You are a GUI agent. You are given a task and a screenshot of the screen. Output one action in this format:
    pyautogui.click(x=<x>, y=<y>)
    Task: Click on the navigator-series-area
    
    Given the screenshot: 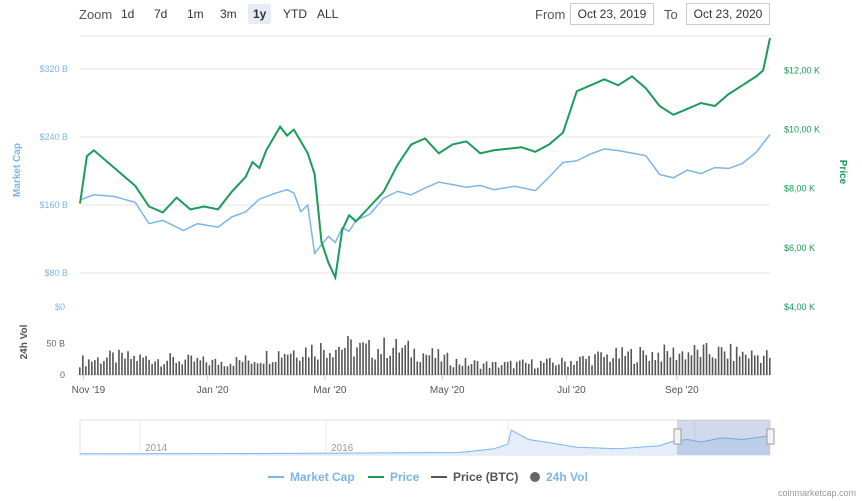 What is the action you would take?
    pyautogui.click(x=425, y=442)
    